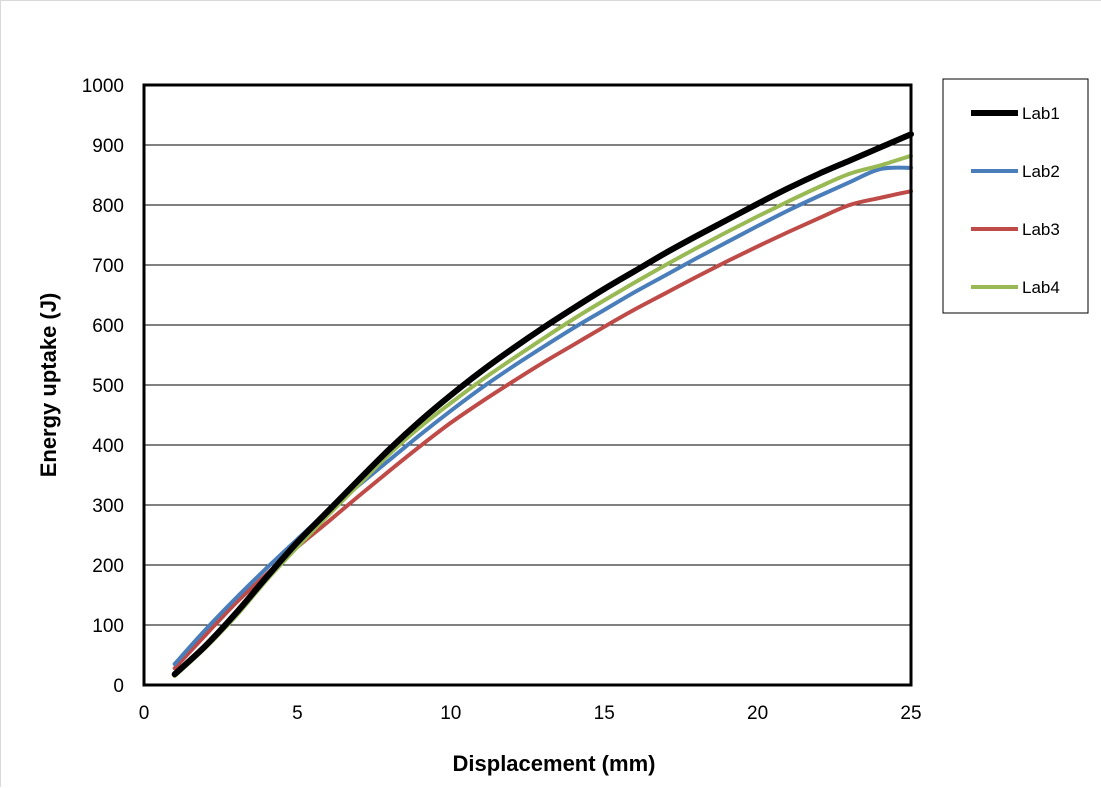 The image size is (1101, 788). I want to click on y-tick-label: 100, so click(108, 626).